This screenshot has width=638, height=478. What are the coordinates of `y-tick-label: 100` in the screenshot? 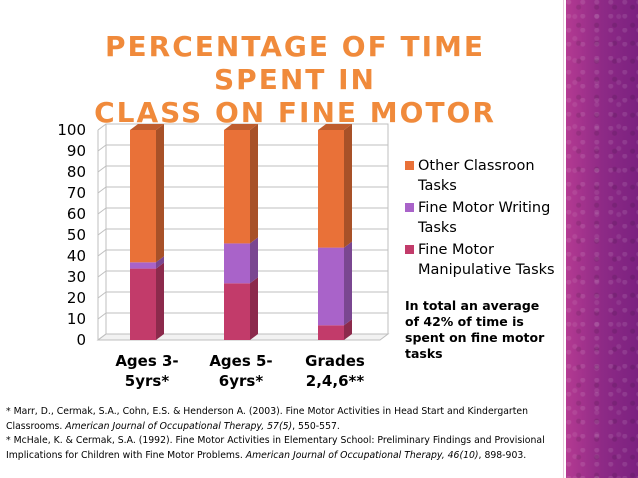 It's located at (71, 130).